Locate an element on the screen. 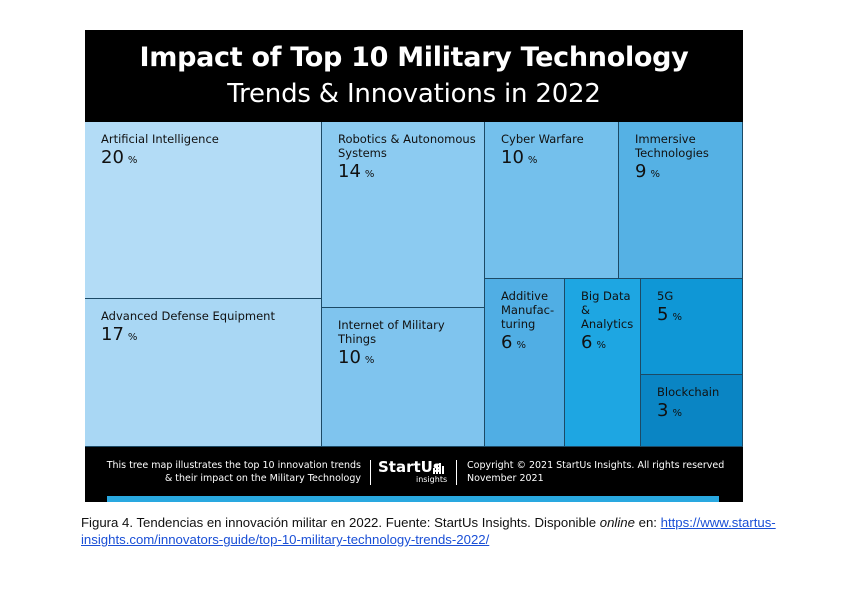  tile-value: 5% is located at coordinates (669, 314).